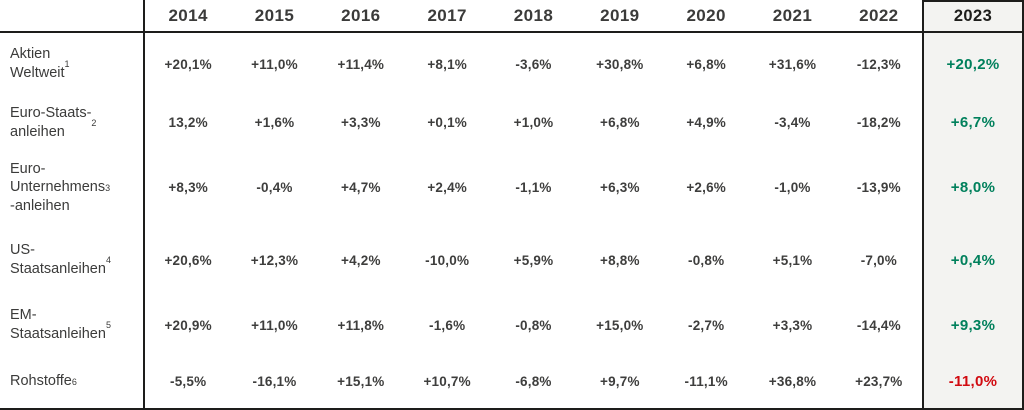  Describe the element at coordinates (706, 187) in the screenshot. I see `return-value: +2,6%` at that location.